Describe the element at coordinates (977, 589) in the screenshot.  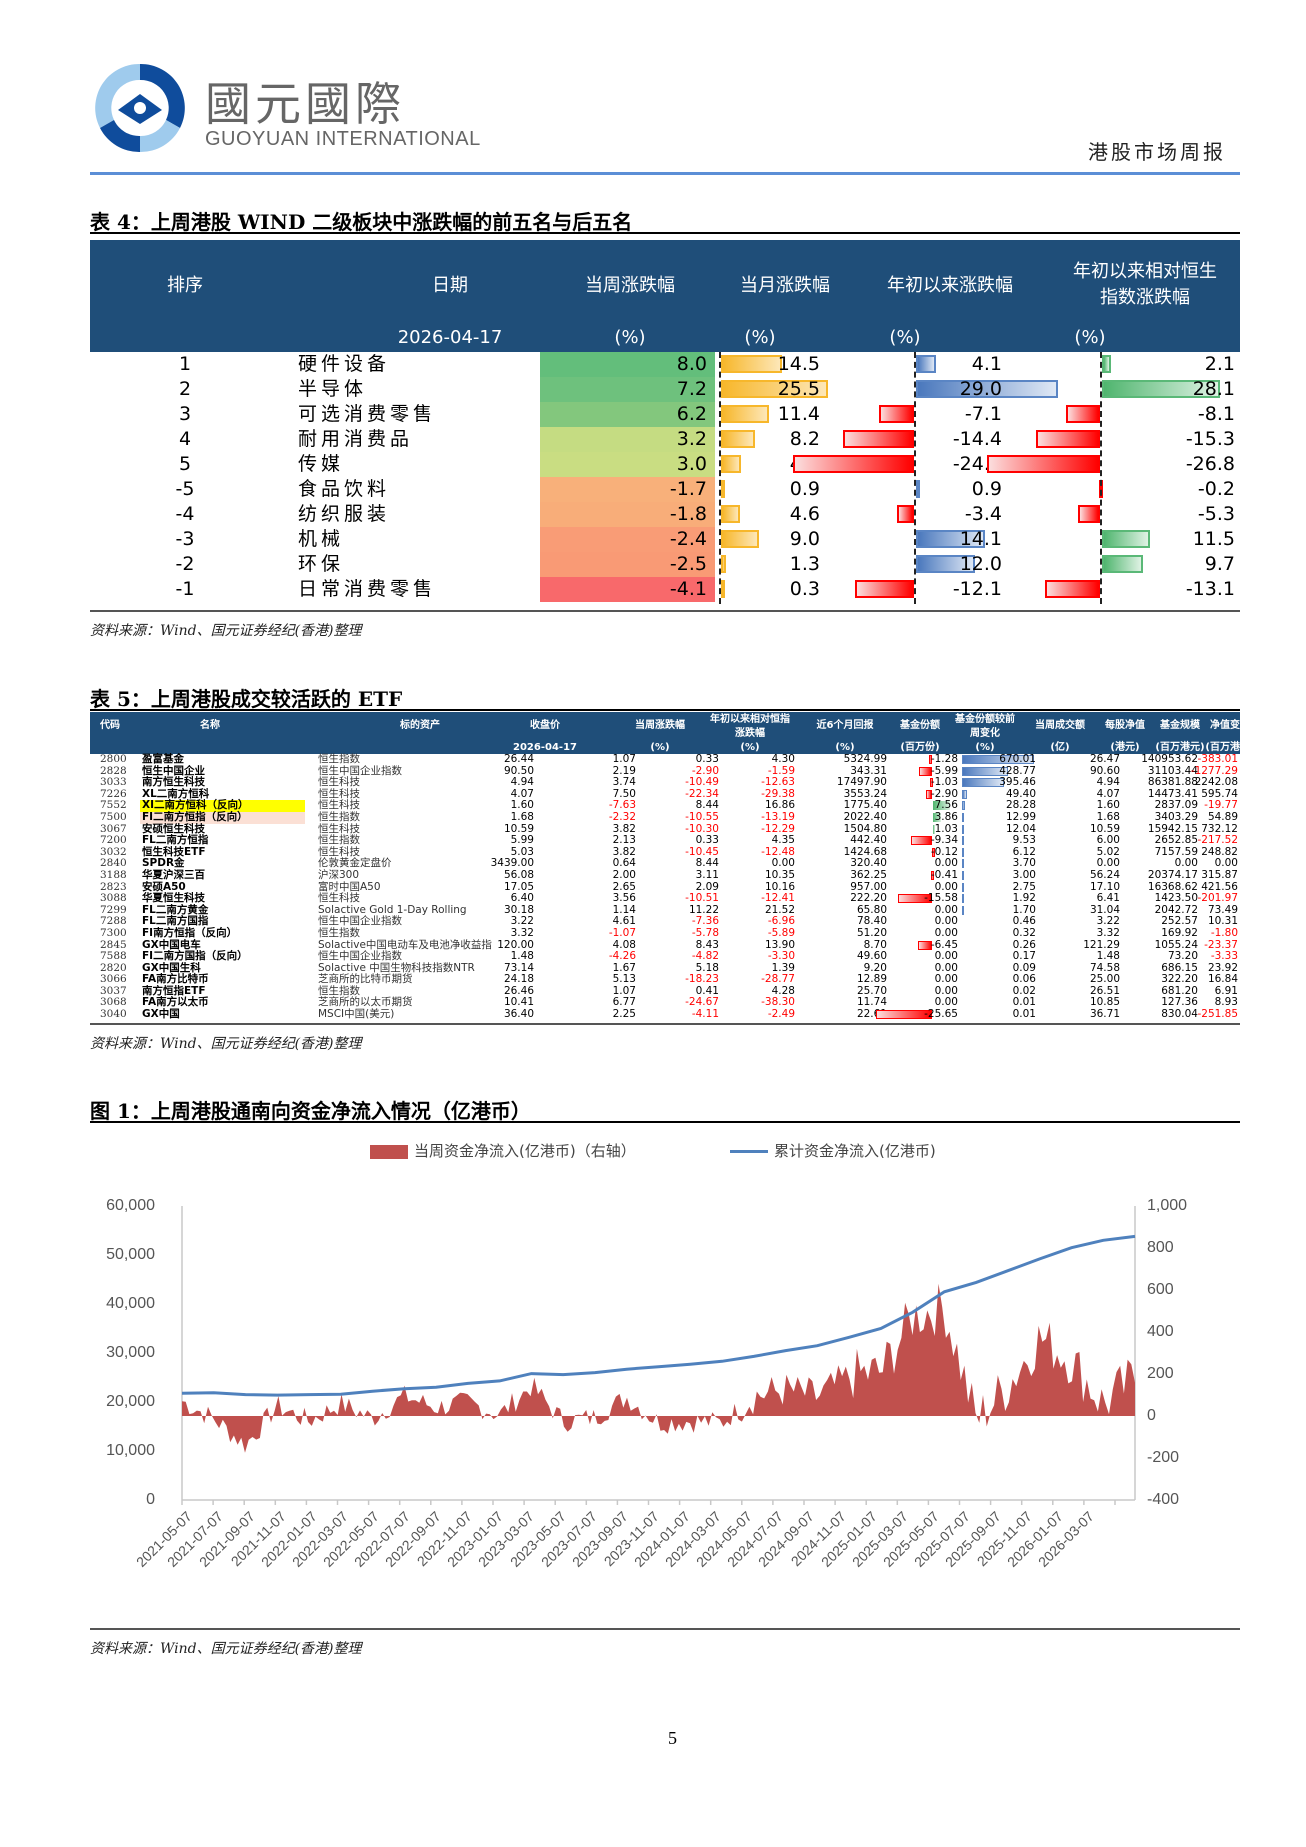
I see `ytd-change-cell: -12.1` at that location.